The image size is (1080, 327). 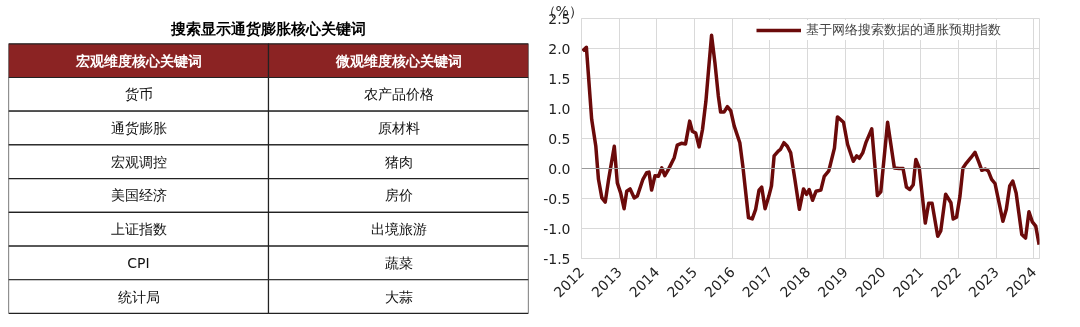 What do you see at coordinates (557, 258) in the screenshot?
I see `y-tick-label: -1.5` at bounding box center [557, 258].